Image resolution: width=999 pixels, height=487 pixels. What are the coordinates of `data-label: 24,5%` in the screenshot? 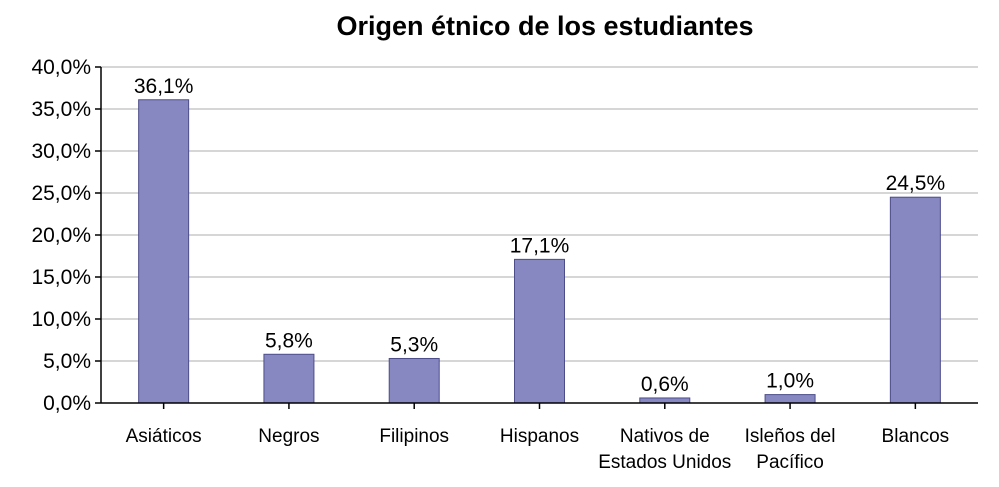 It's located at (916, 183).